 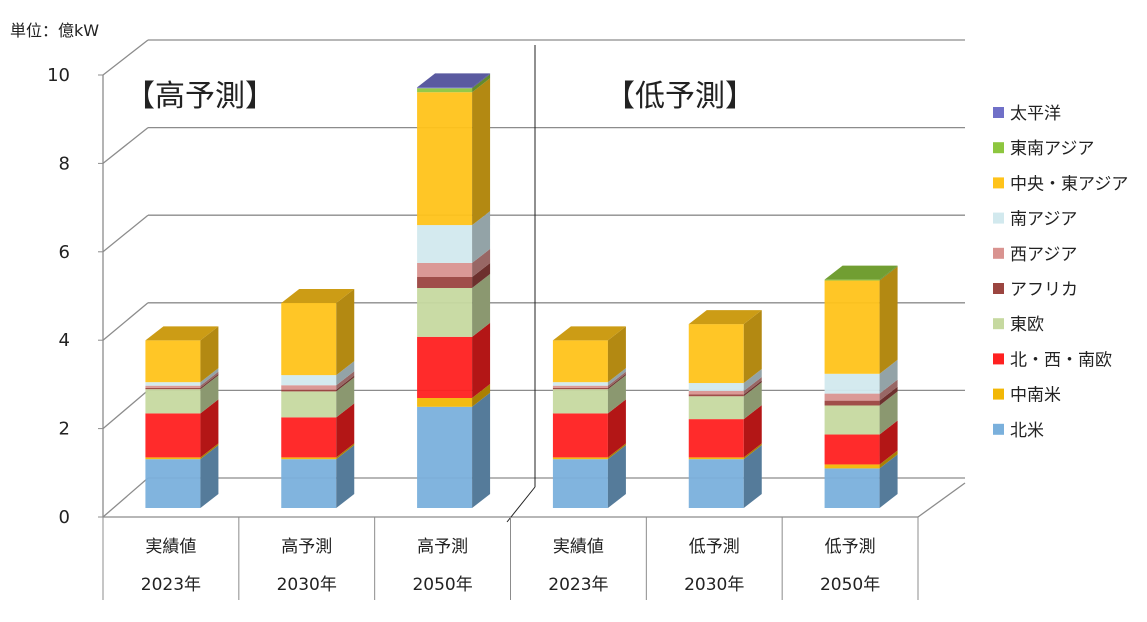 I want to click on unit-label: 単位：億kW, so click(x=54, y=30).